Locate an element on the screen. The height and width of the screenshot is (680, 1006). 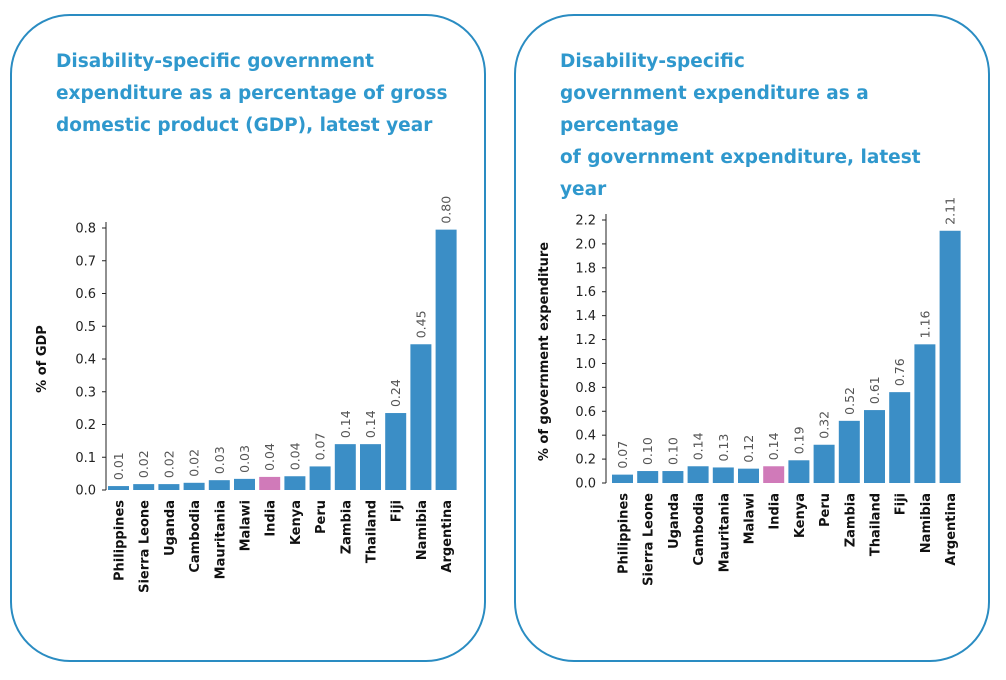
bar-value-label: 0.01 is located at coordinates (118, 466).